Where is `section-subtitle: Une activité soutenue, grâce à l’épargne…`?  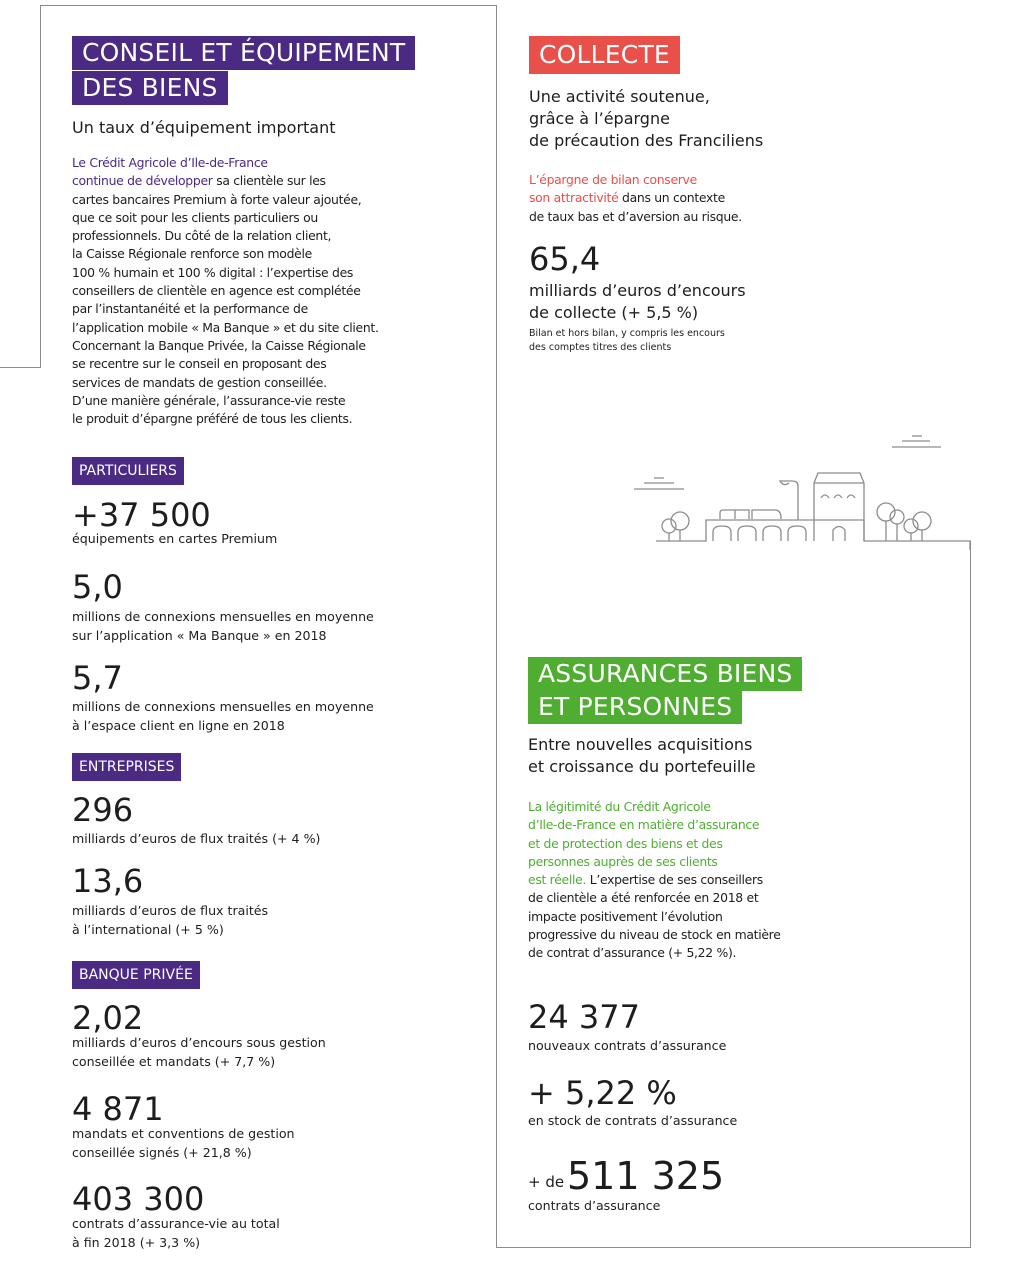 section-subtitle: Une activité soutenue, grâce à l’épargne… is located at coordinates (646, 118).